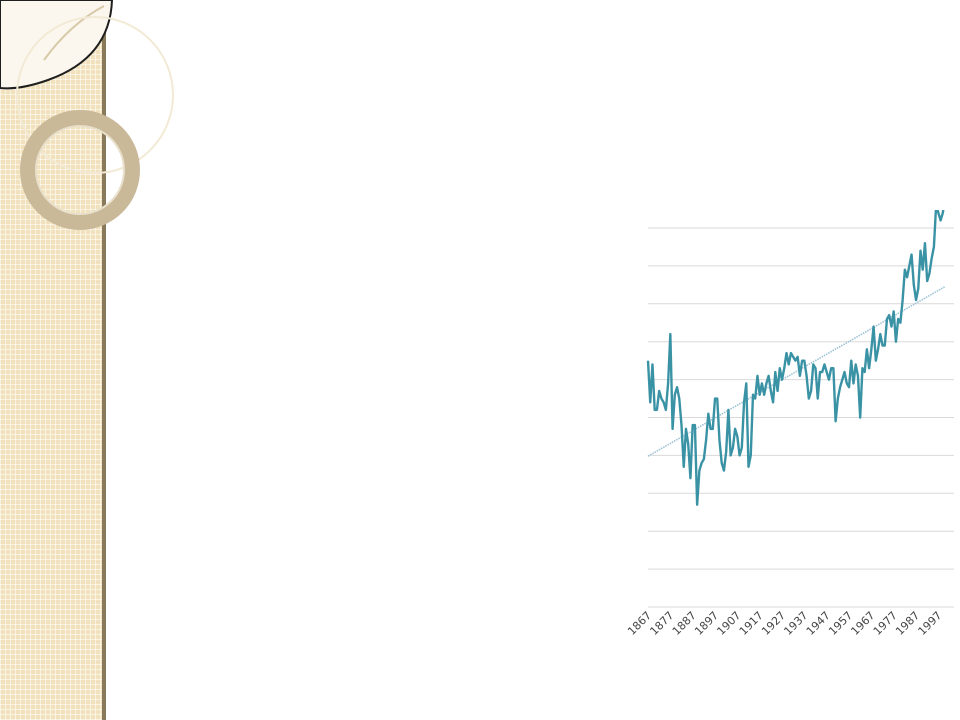 The height and width of the screenshot is (720, 960). I want to click on x-tick-label-12: 1987, so click(907, 623).